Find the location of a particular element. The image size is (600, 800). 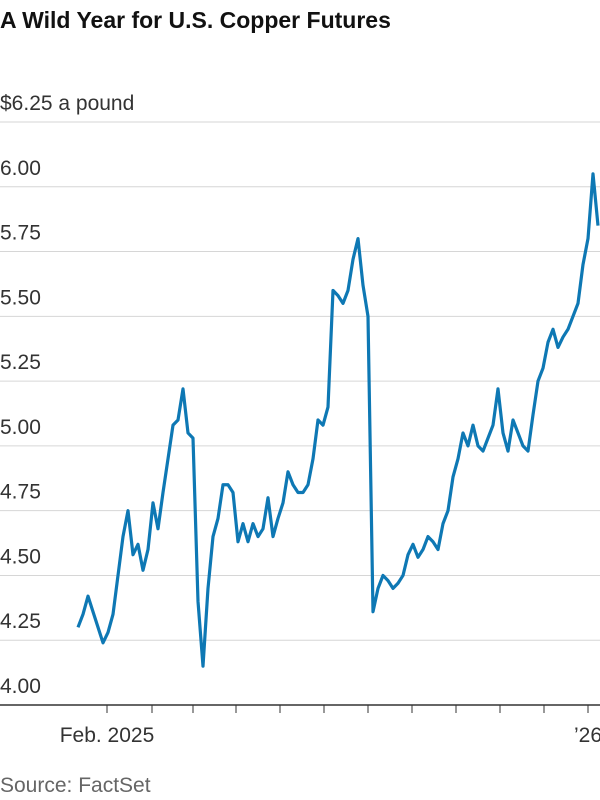

y-tick-label: 5.00 is located at coordinates (20, 427).